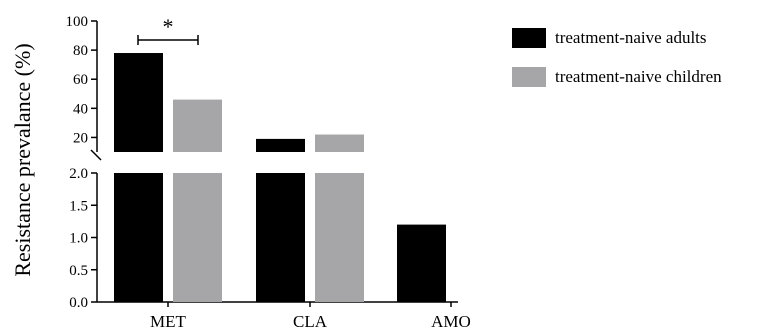  What do you see at coordinates (280, 145) in the screenshot?
I see `bar-cla-0-upper` at bounding box center [280, 145].